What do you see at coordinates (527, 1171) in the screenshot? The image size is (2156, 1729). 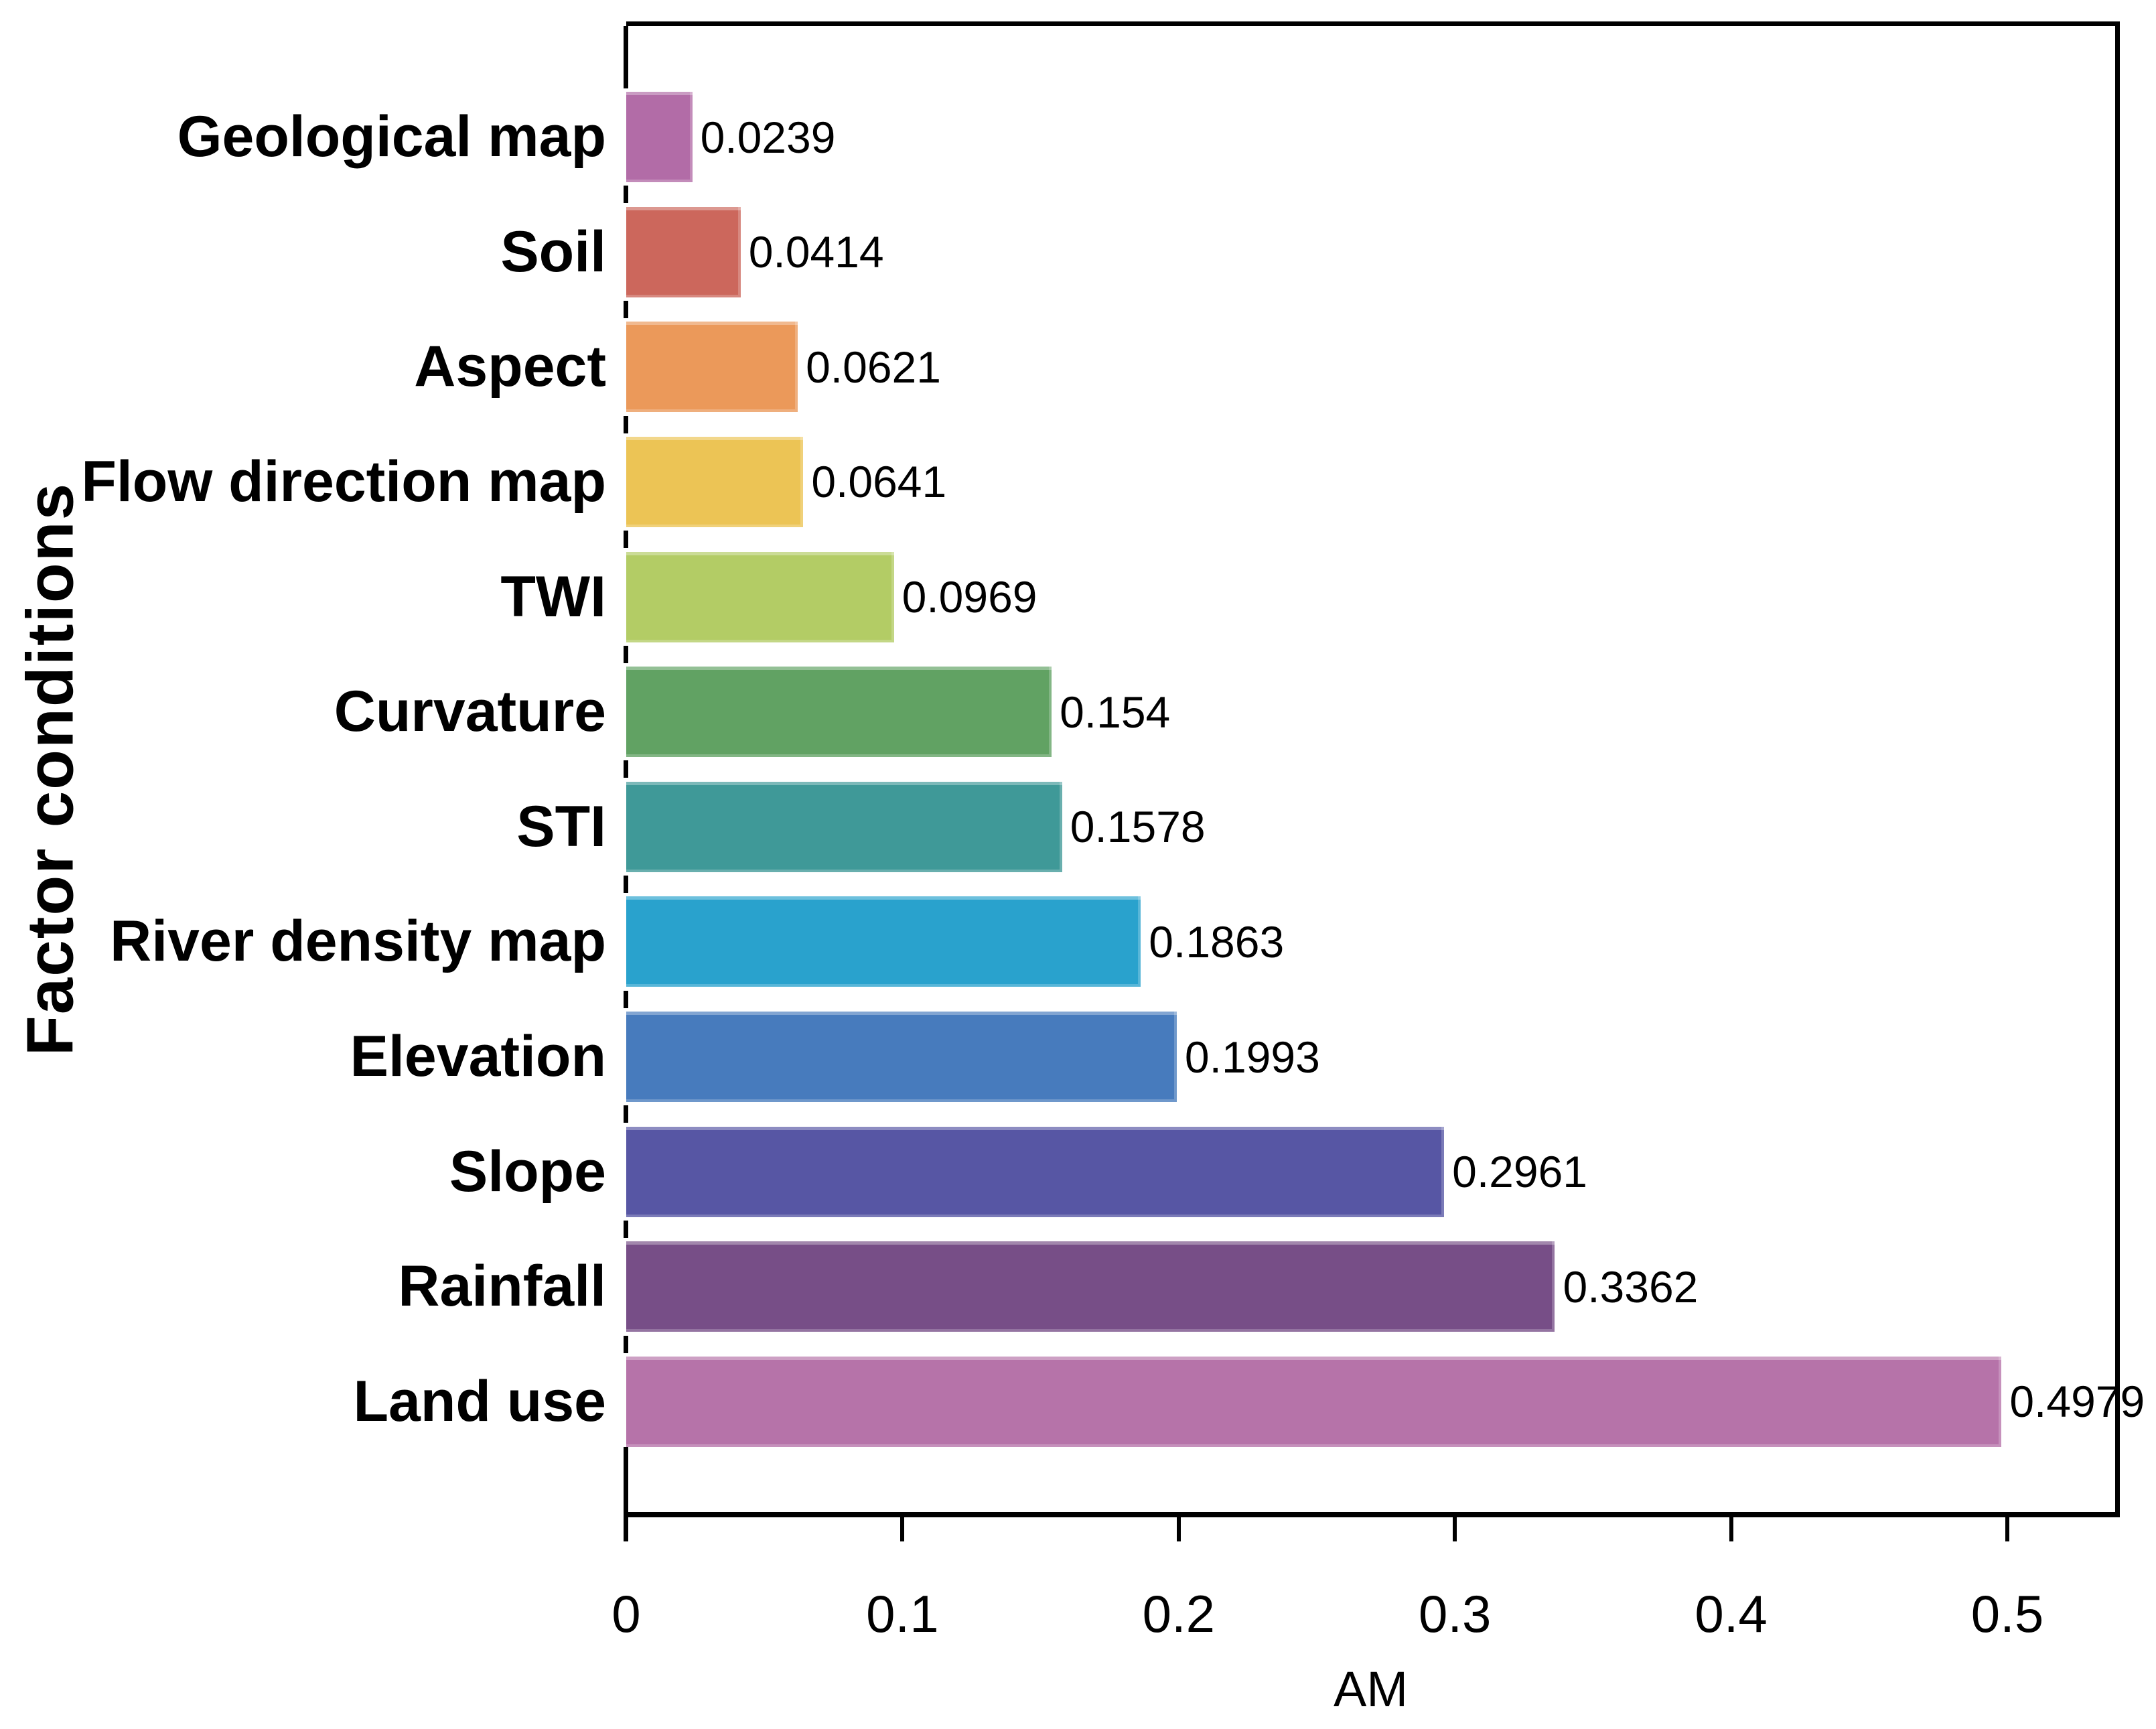 I see `category-label-slope: Slope` at bounding box center [527, 1171].